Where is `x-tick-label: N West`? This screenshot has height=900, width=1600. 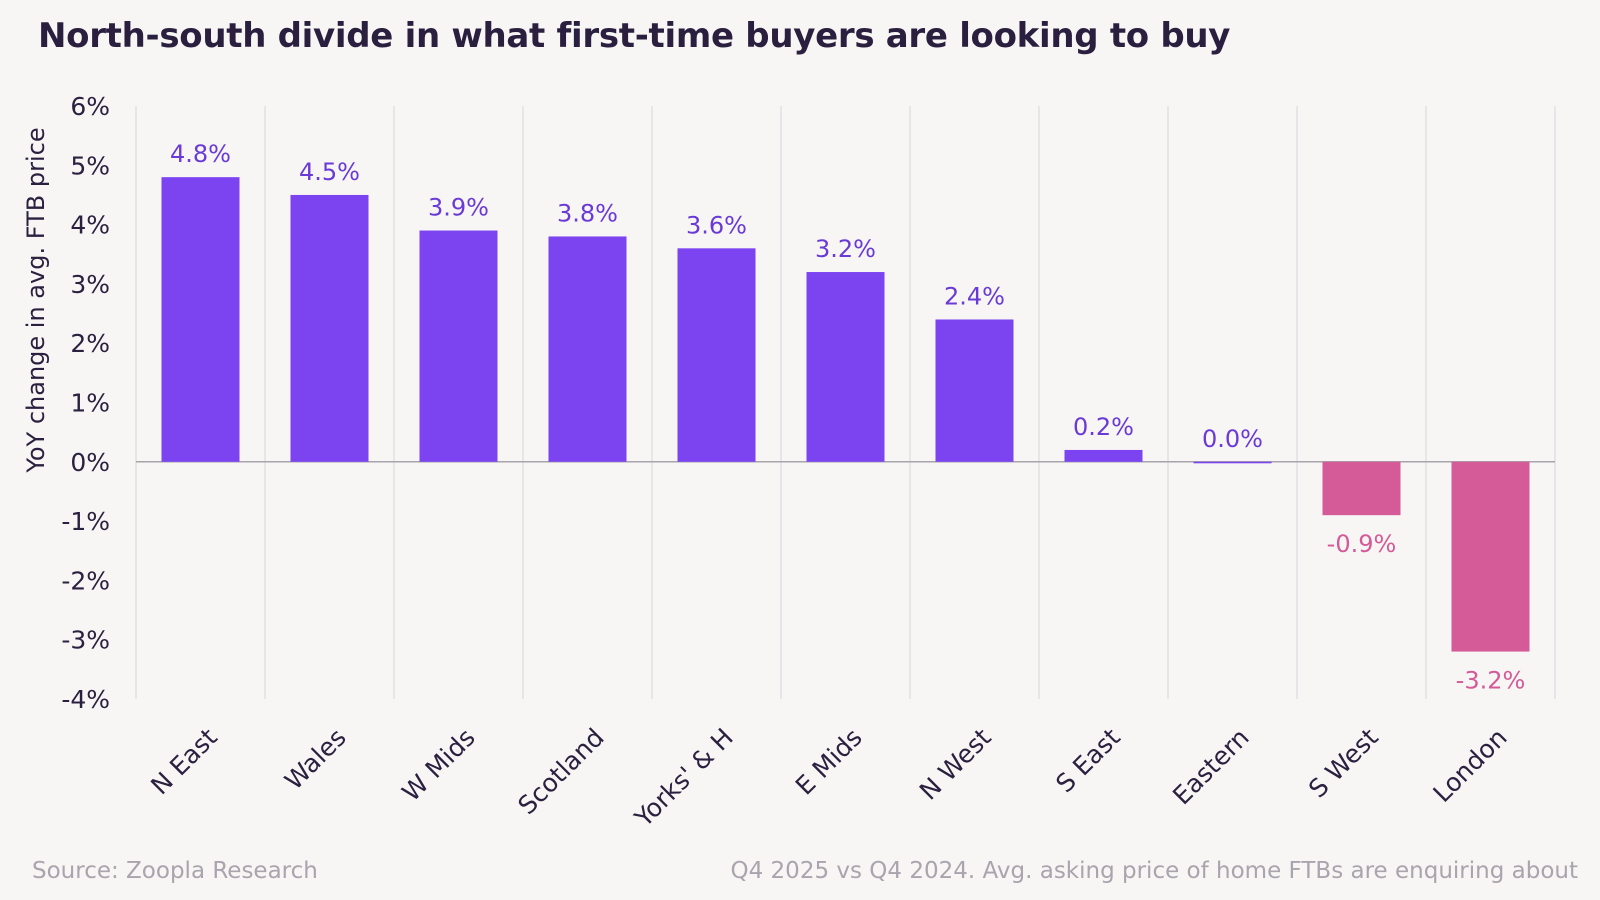 x-tick-label: N West is located at coordinates (955, 764).